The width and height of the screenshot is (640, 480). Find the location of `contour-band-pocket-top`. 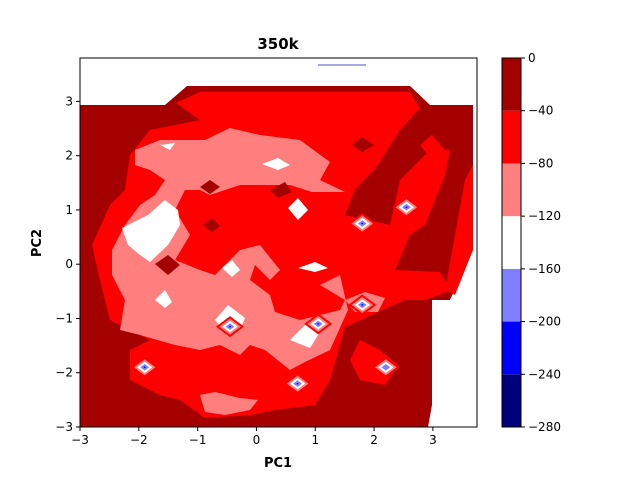

contour-band-pocket-top is located at coordinates (276, 164).